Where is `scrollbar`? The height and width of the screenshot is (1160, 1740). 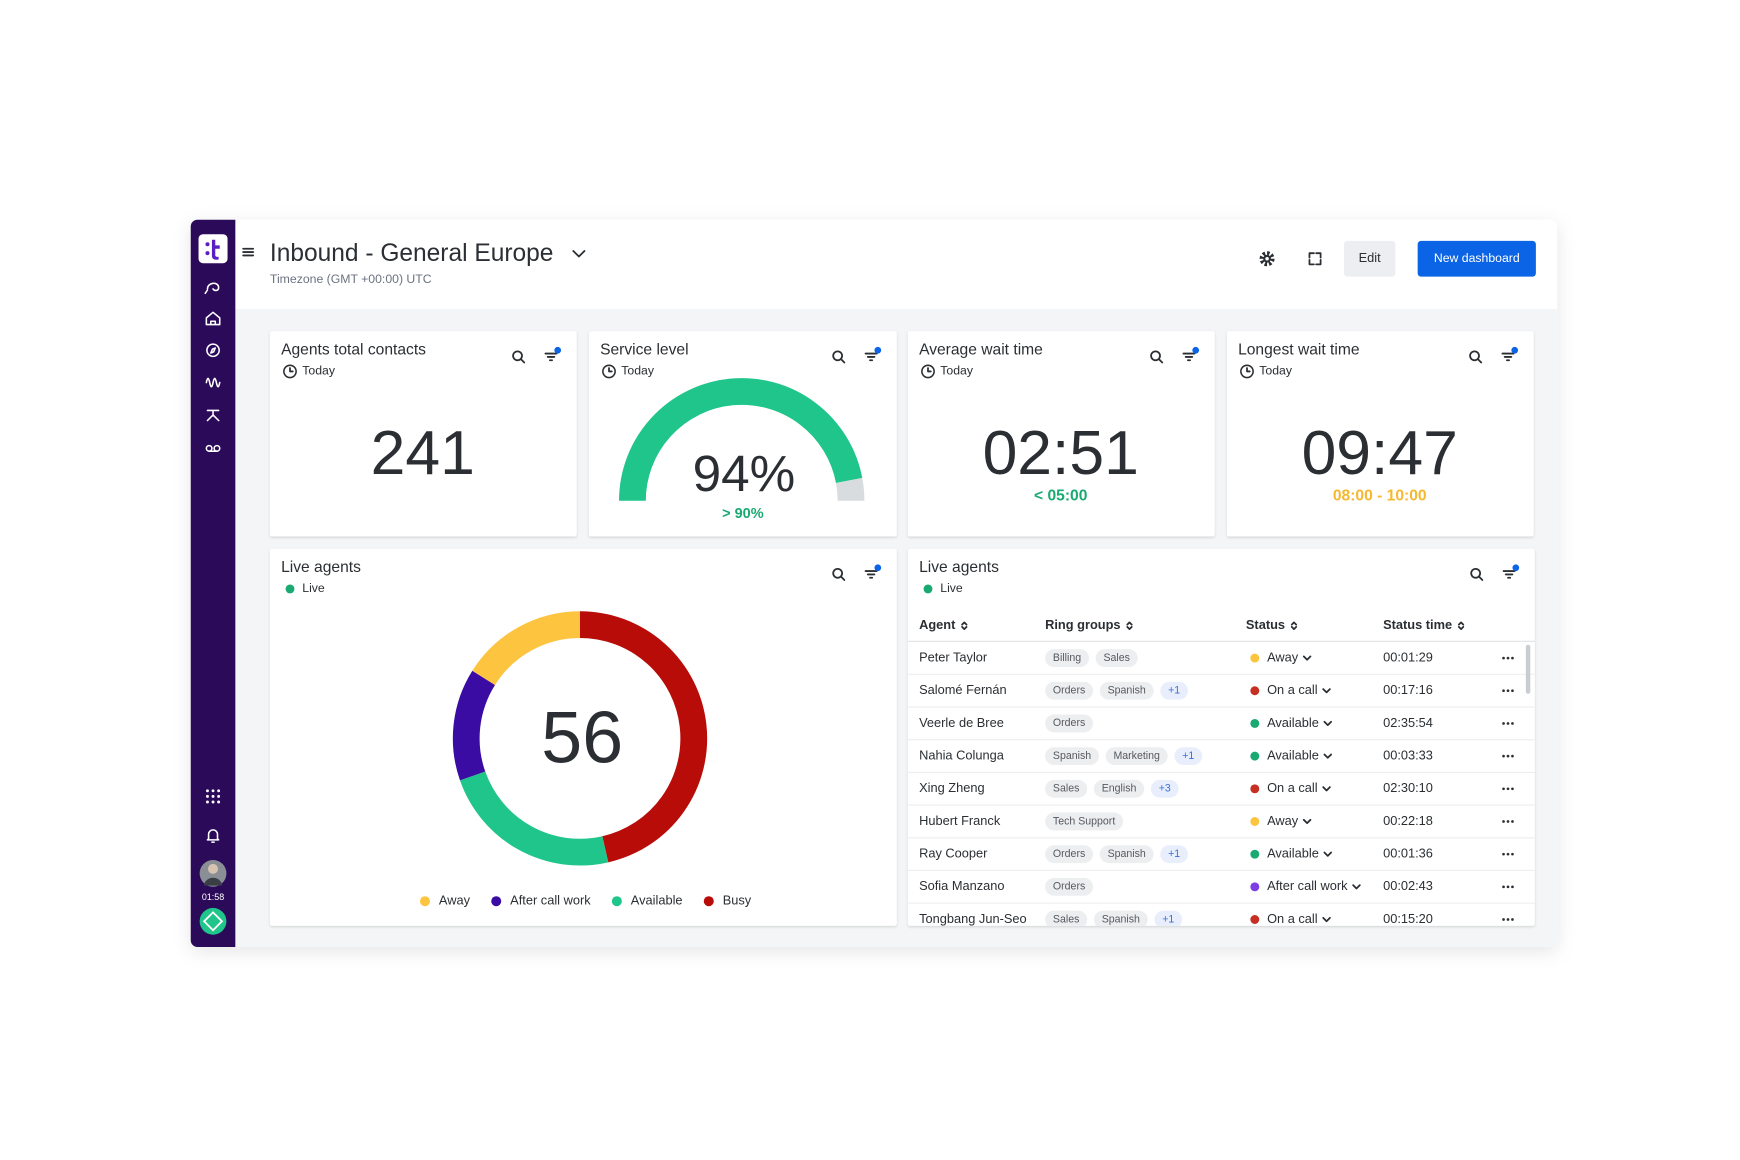
scrollbar is located at coordinates (1528, 669).